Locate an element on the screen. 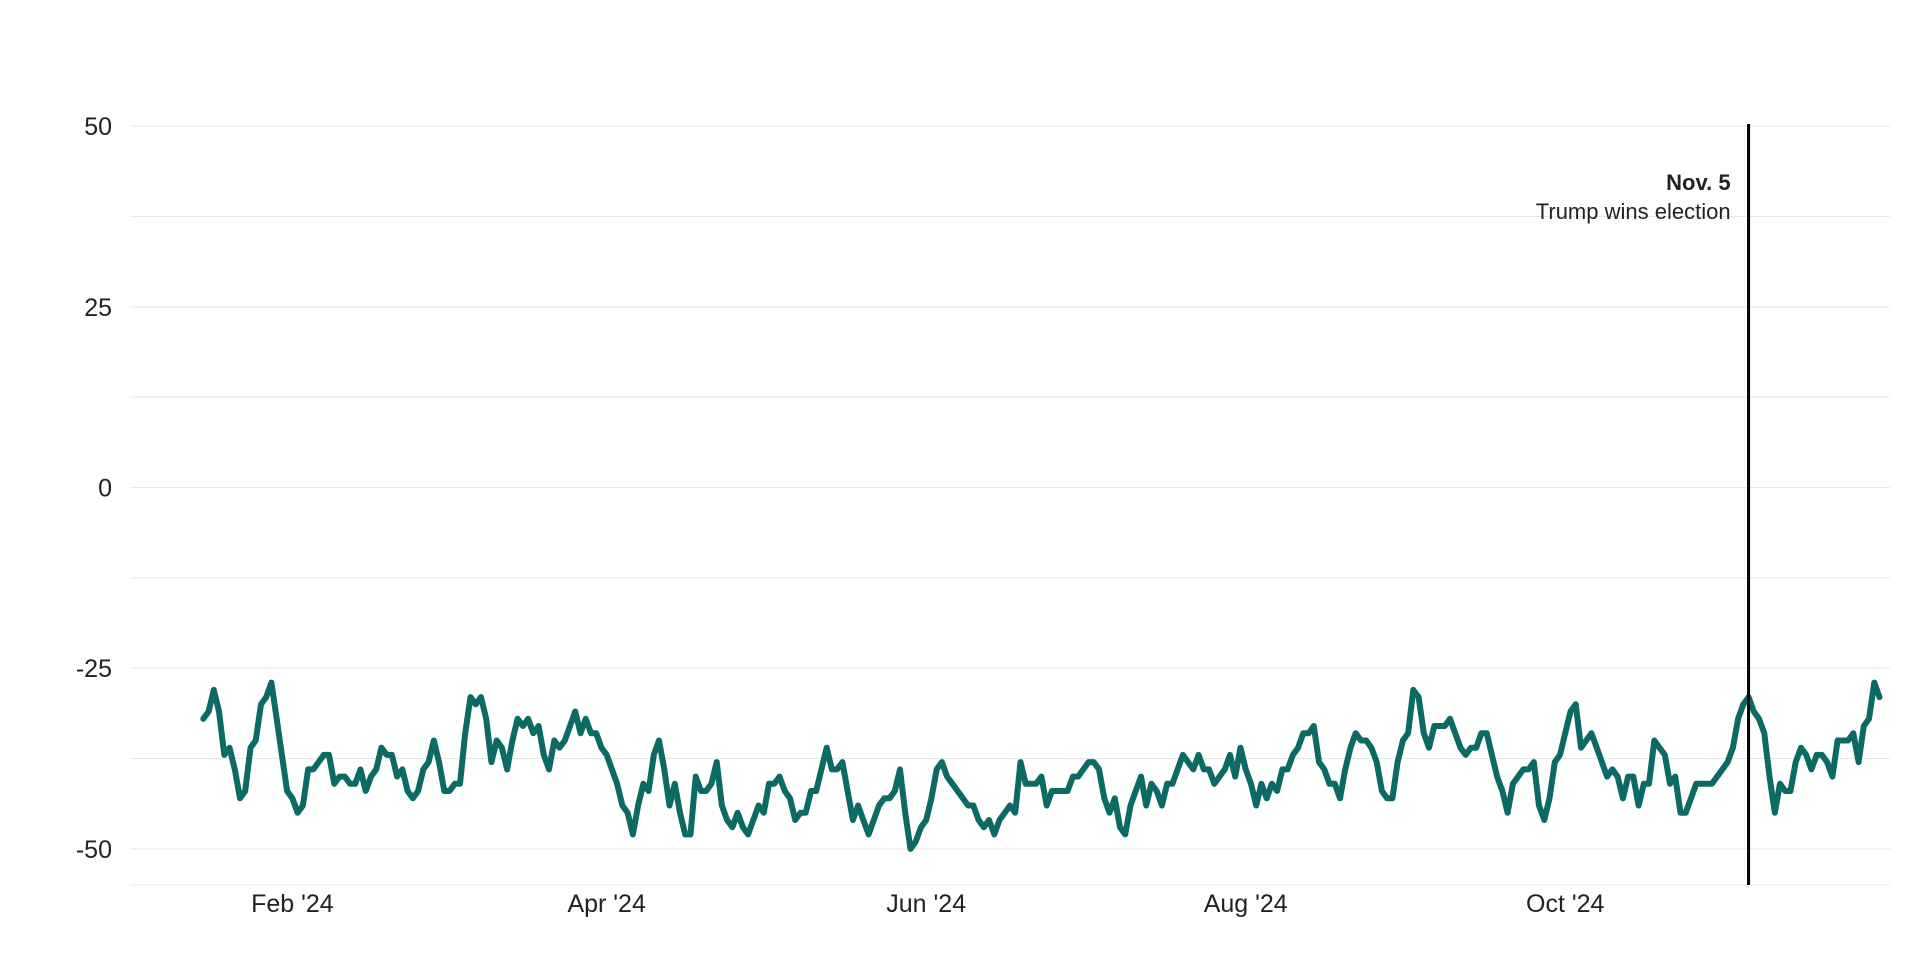 The image size is (1920, 960). x-tick-label: Feb '24 is located at coordinates (292, 904).